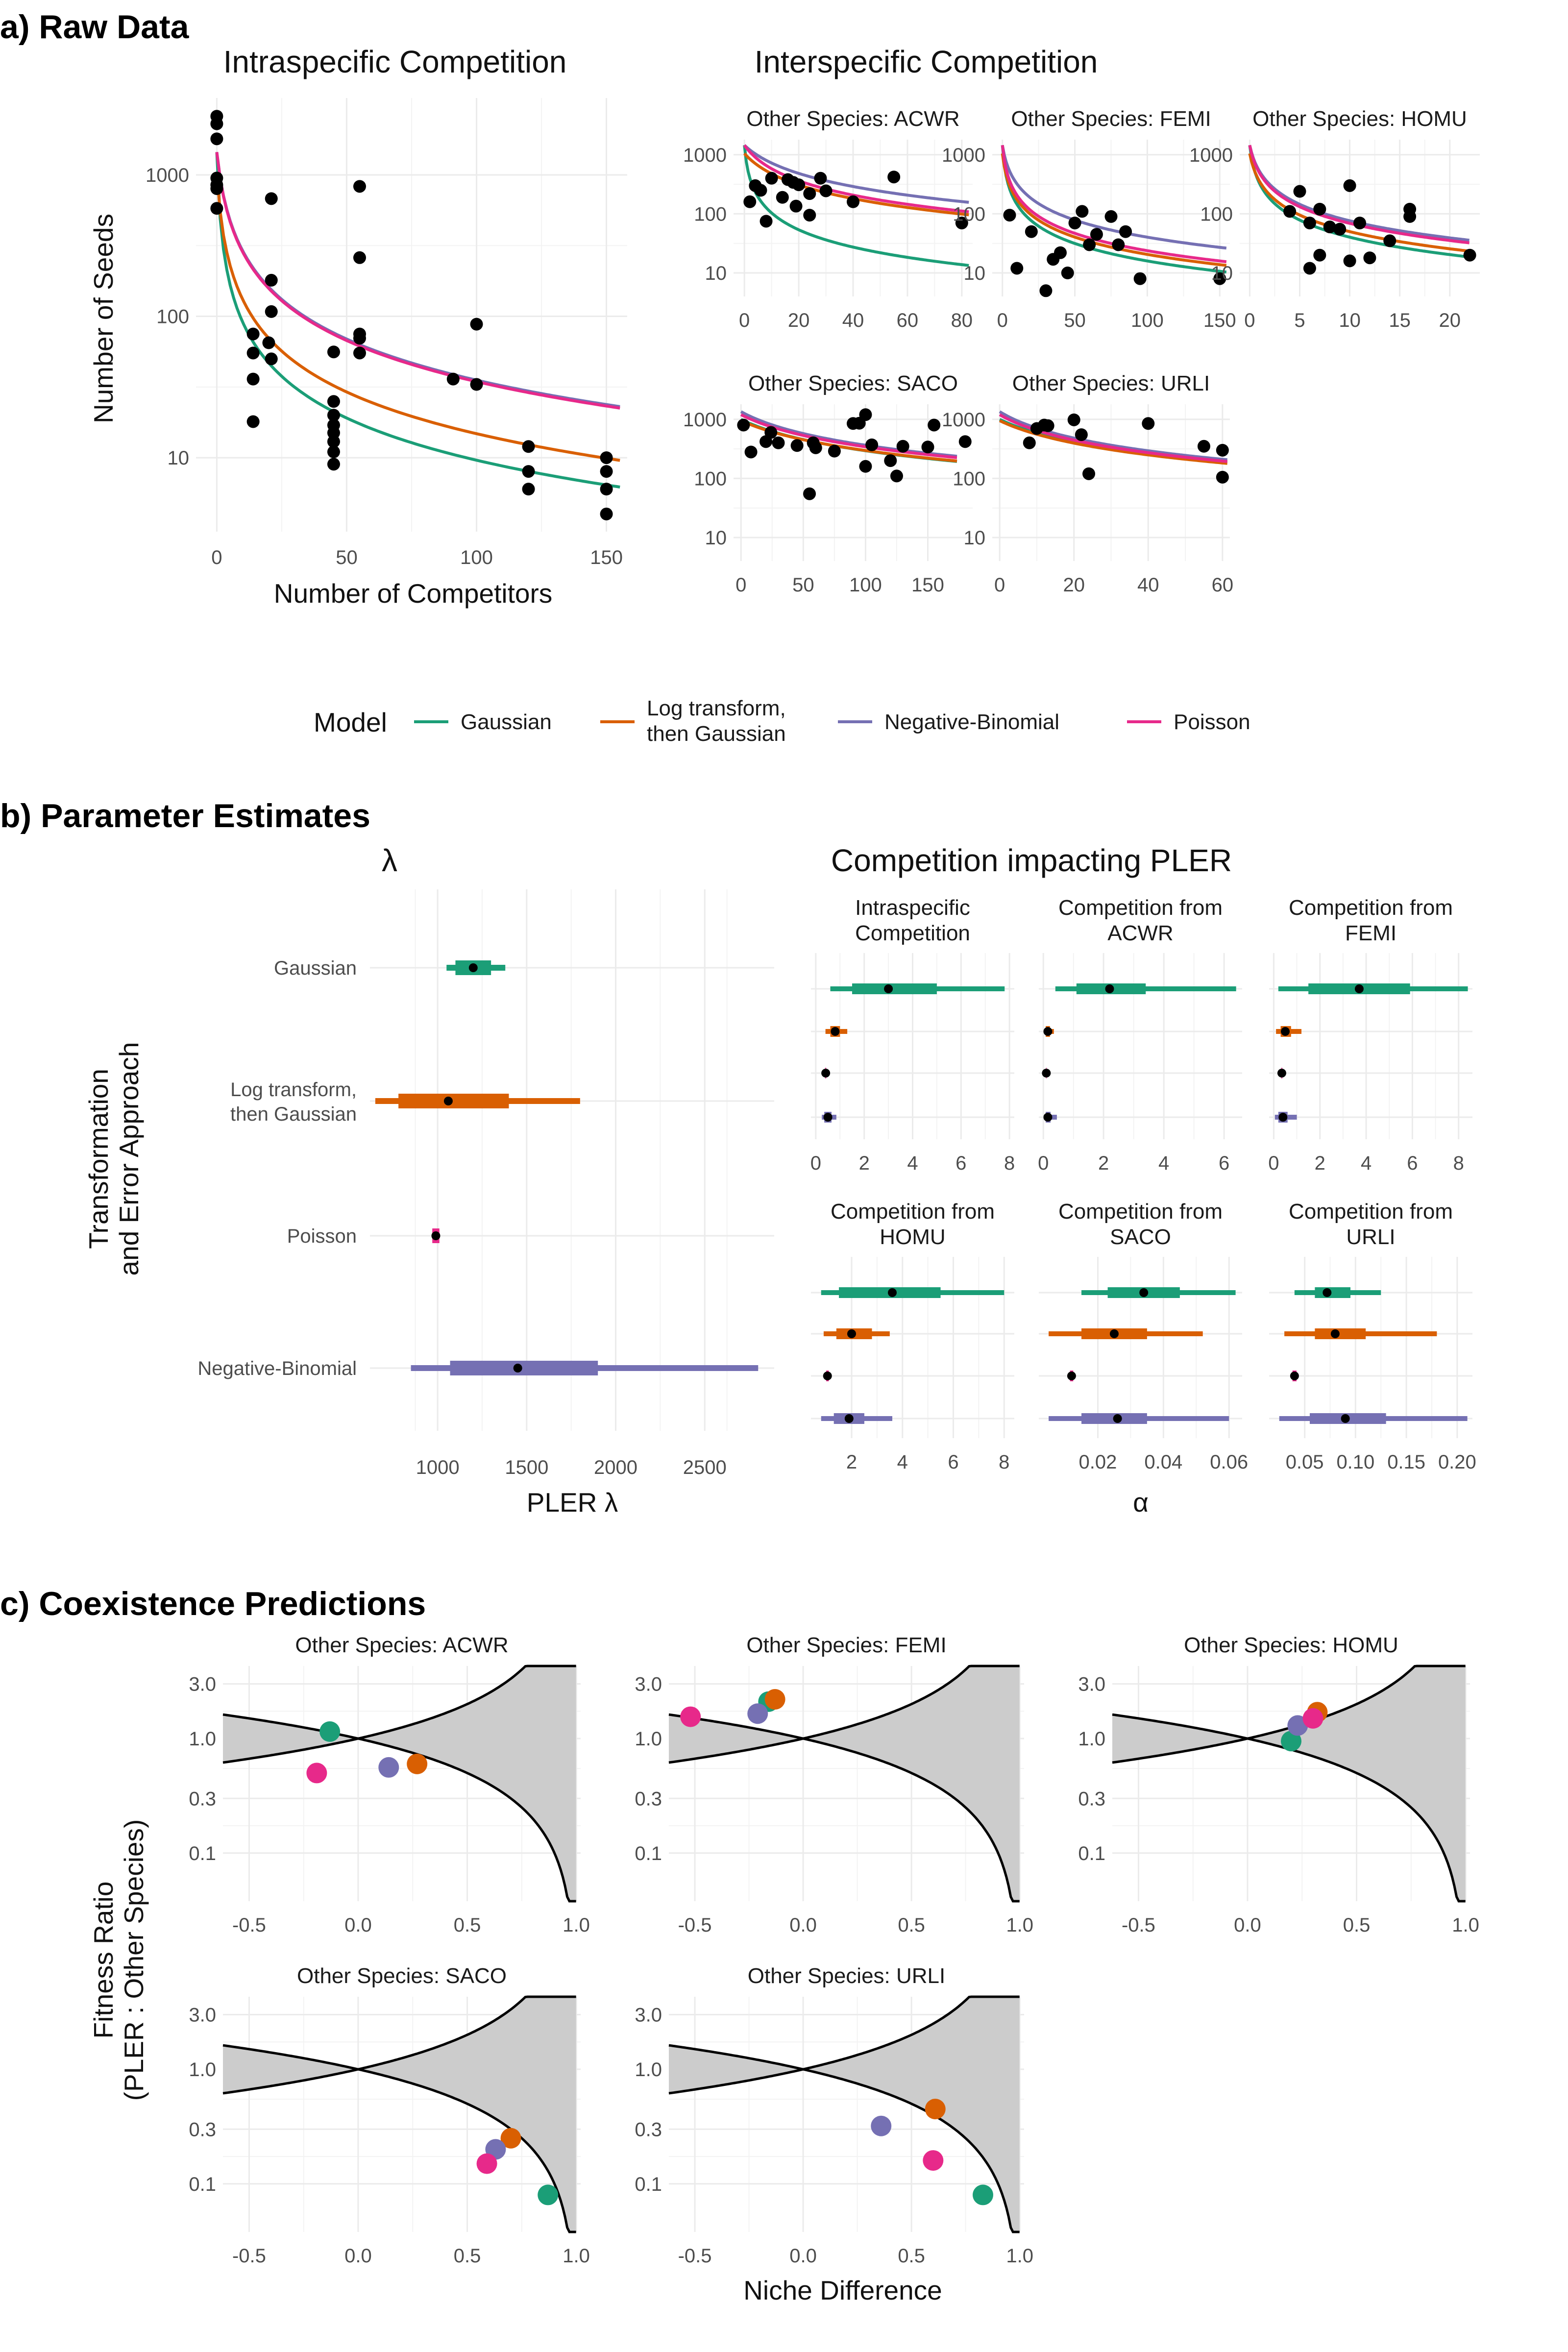  What do you see at coordinates (1350, 320) in the screenshot?
I see `x-tick-label: 10` at bounding box center [1350, 320].